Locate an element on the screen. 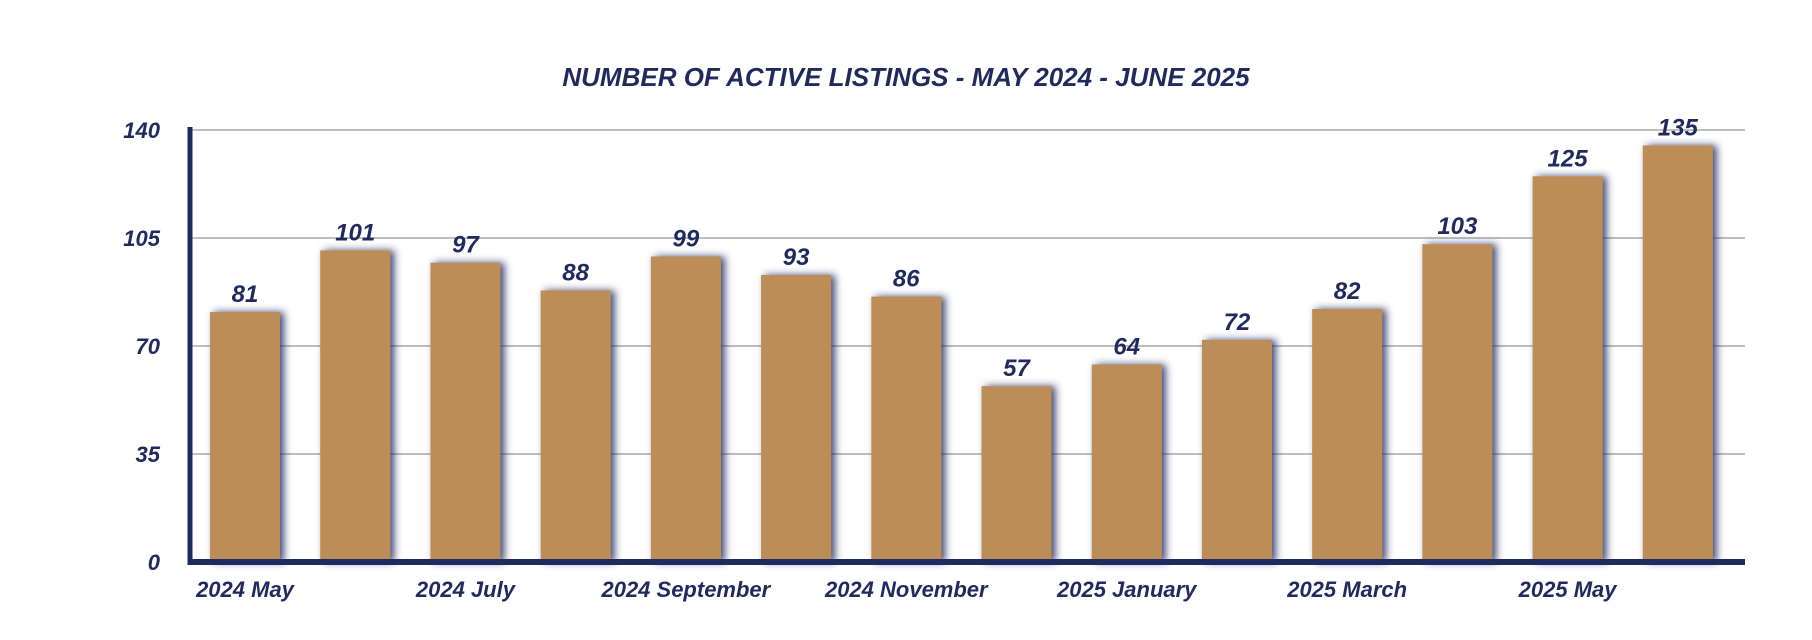 The height and width of the screenshot is (640, 1812). x-tick-label: 2024 November is located at coordinates (906, 589).